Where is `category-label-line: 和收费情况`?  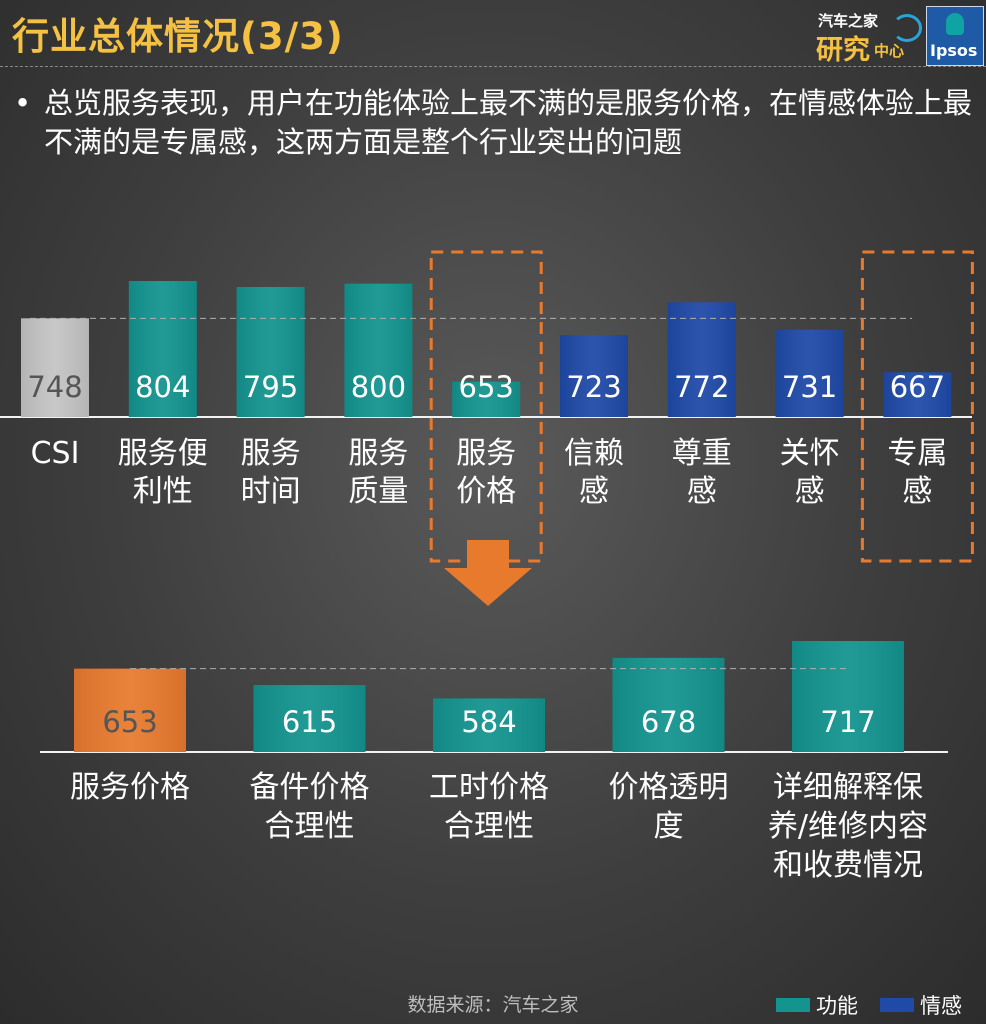 category-label-line: 和收费情况 is located at coordinates (848, 865).